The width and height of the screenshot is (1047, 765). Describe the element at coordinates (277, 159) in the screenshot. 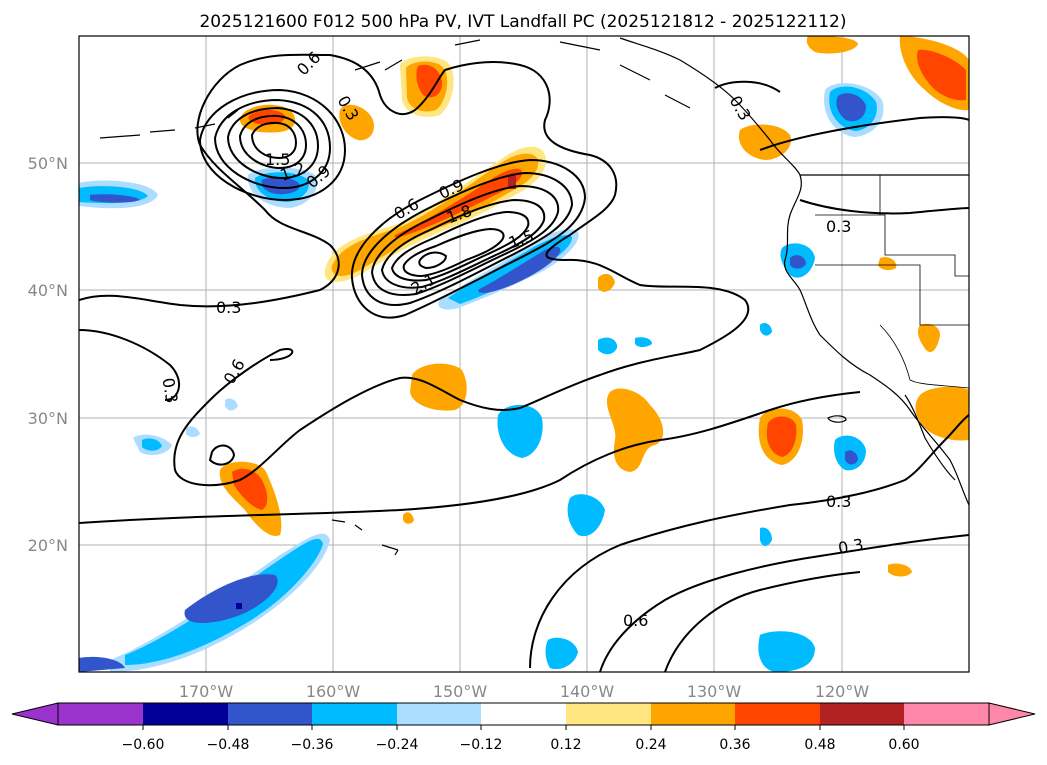

I see `contour-label: 1.5` at that location.